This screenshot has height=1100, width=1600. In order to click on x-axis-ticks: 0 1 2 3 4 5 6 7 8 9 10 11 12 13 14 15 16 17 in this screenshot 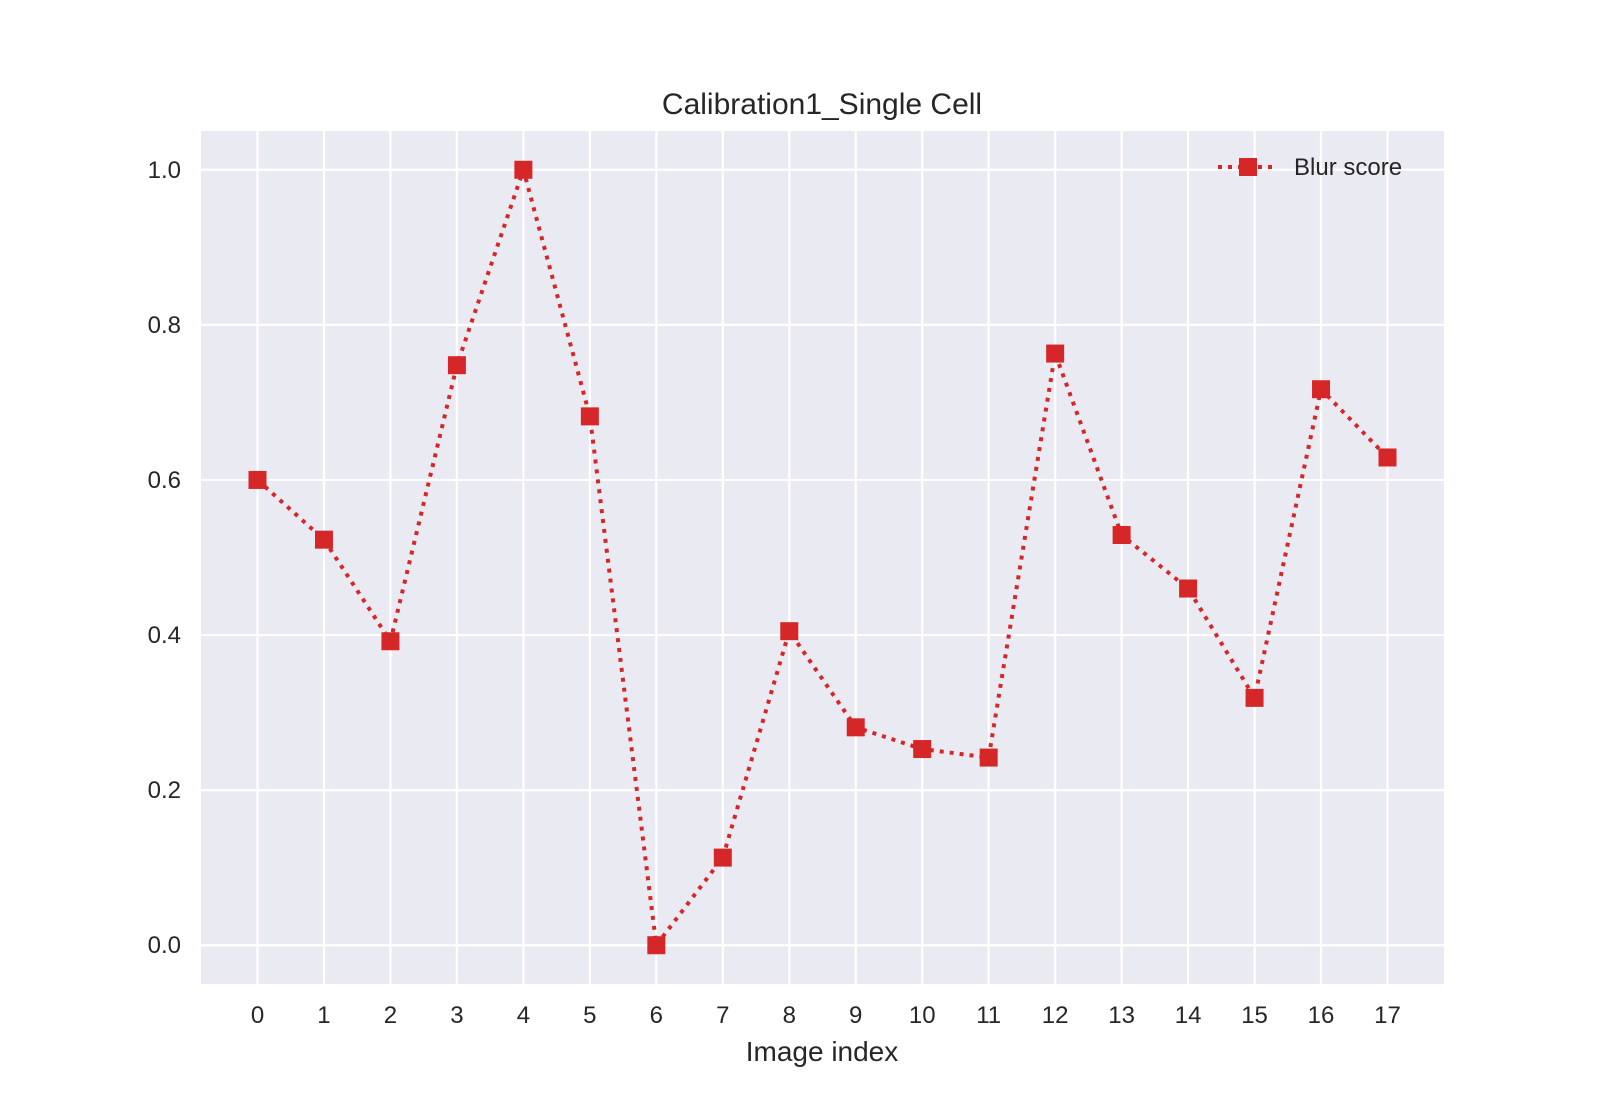, I will do `click(826, 1015)`.